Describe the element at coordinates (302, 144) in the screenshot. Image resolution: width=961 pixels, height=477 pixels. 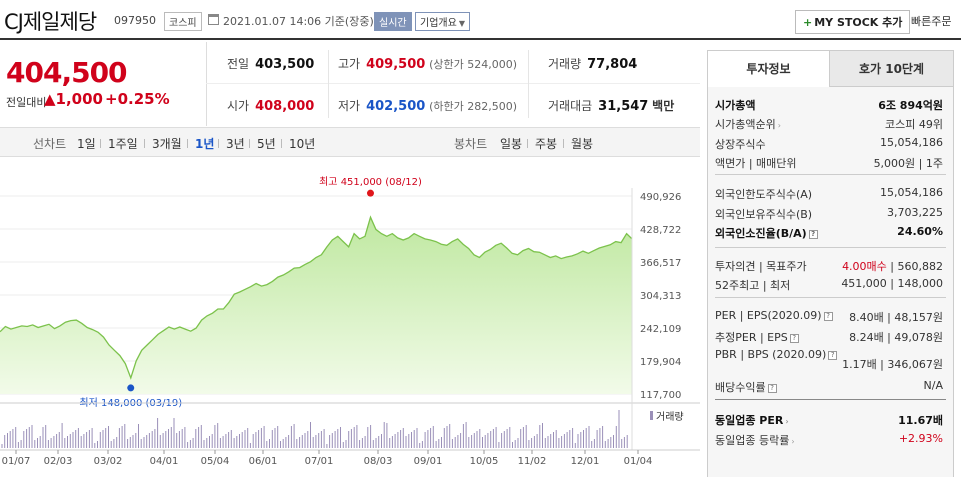
I see `tab-10y: 10년` at that location.